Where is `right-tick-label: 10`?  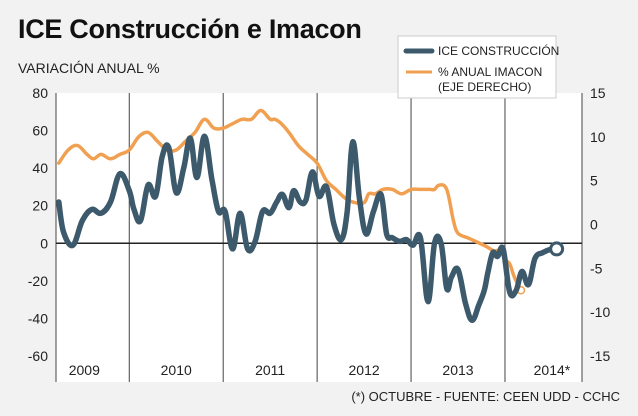 right-tick-label: 10 is located at coordinates (598, 137).